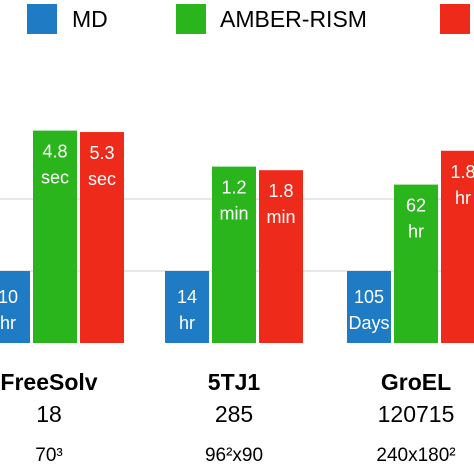 The image size is (474, 474). I want to click on legend-swatch-md, so click(42, 19).